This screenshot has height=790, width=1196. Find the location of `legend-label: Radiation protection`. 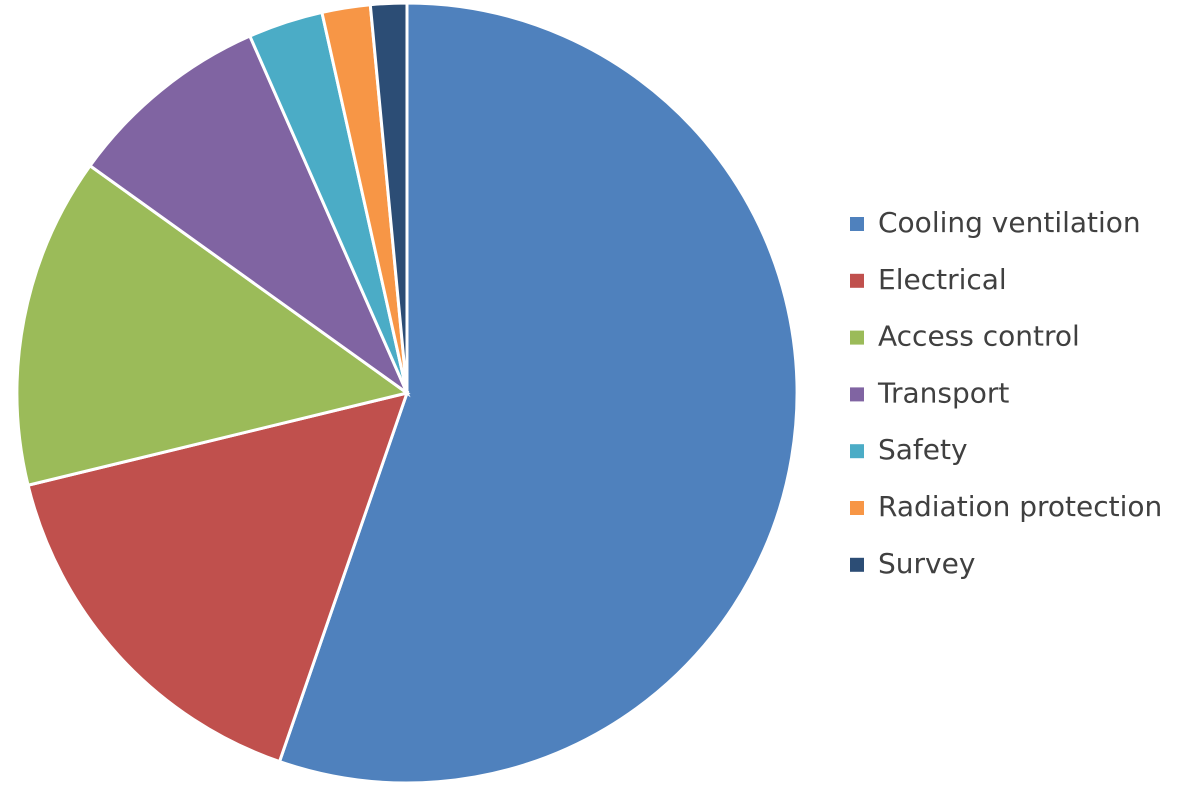

legend-label: Radiation protection is located at coordinates (1020, 506).